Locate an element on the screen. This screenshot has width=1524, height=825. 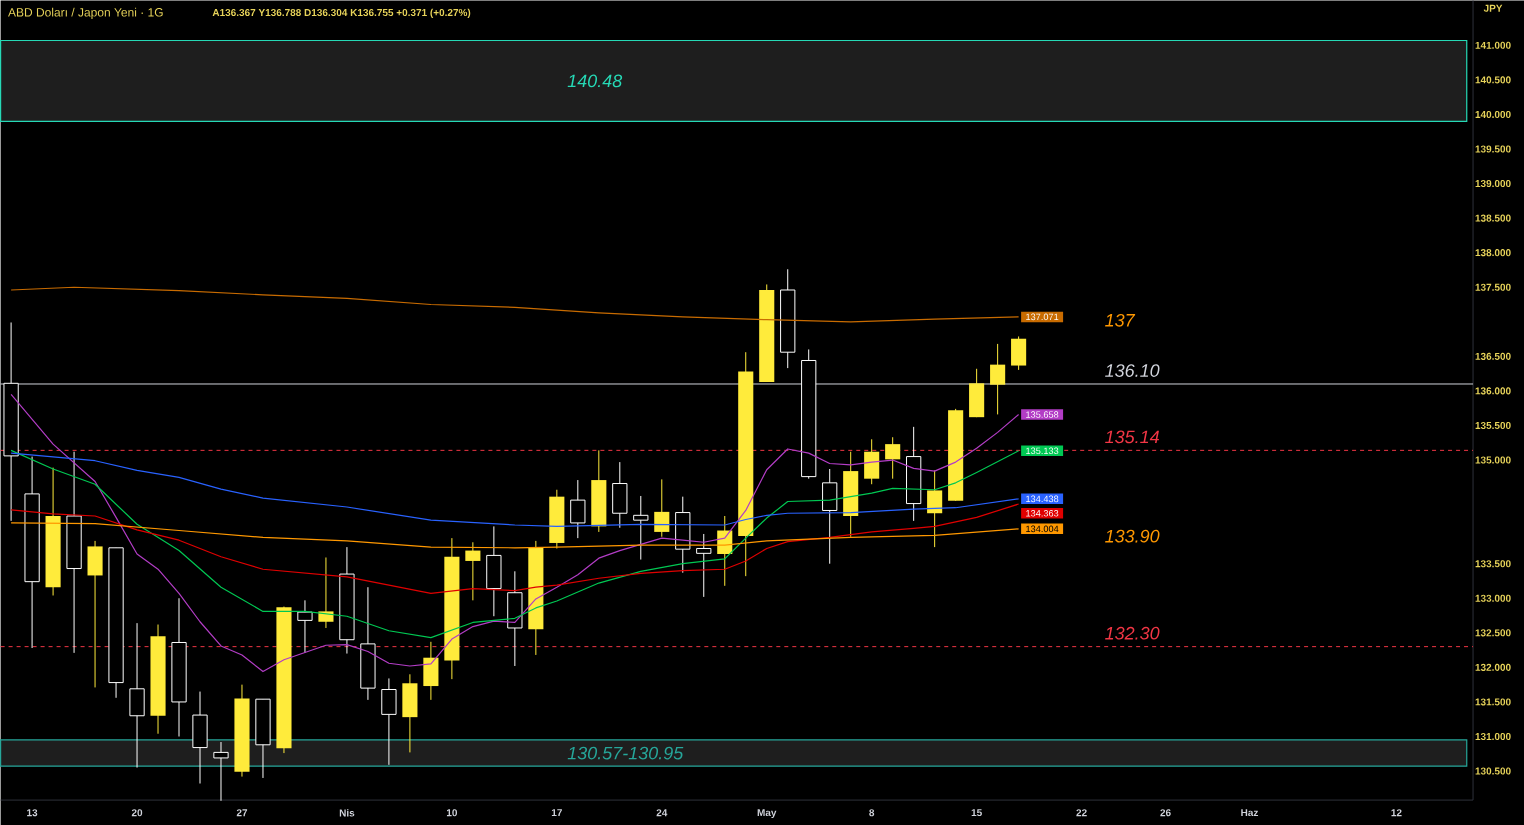
x-tick-label: 27 is located at coordinates (242, 813).